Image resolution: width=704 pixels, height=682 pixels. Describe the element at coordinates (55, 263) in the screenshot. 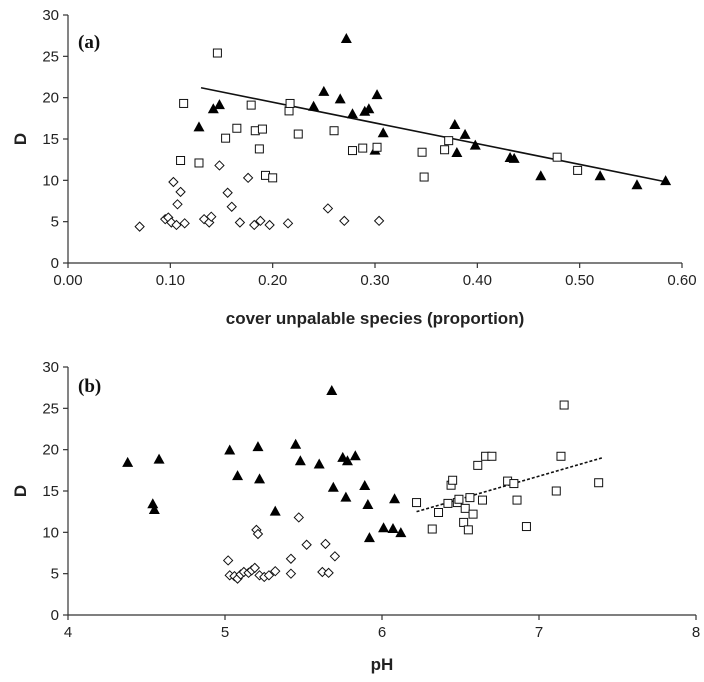

I see `panel-a-y-tick-label: 0` at that location.